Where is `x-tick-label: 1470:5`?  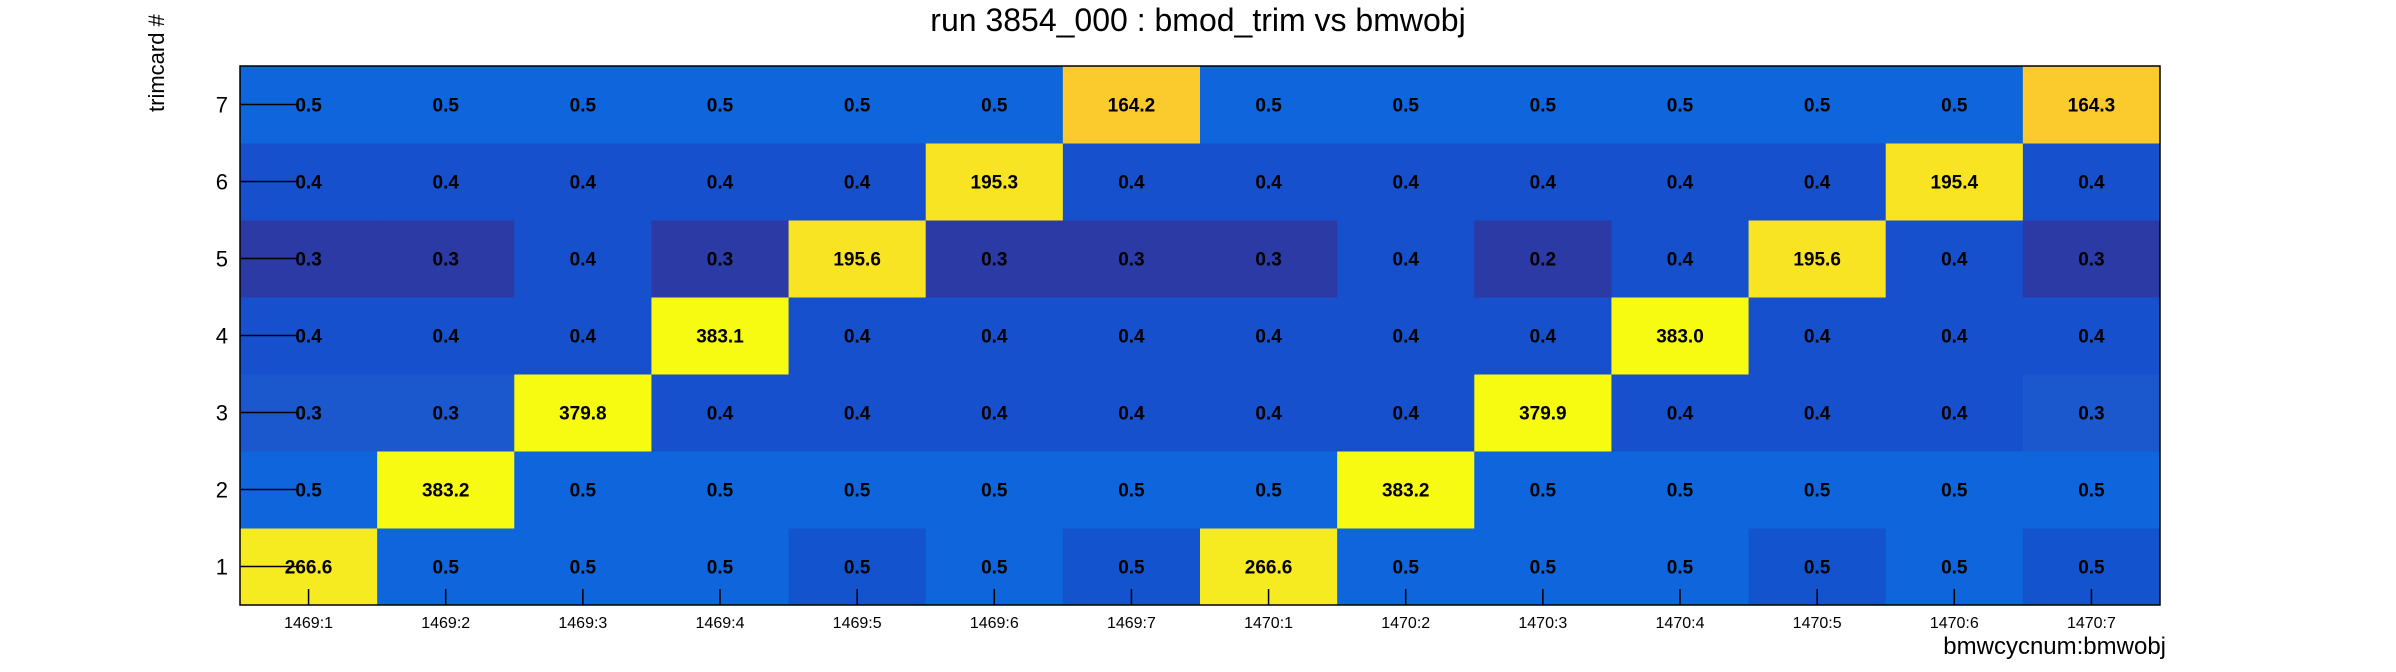
x-tick-label: 1470:5 is located at coordinates (1817, 623).